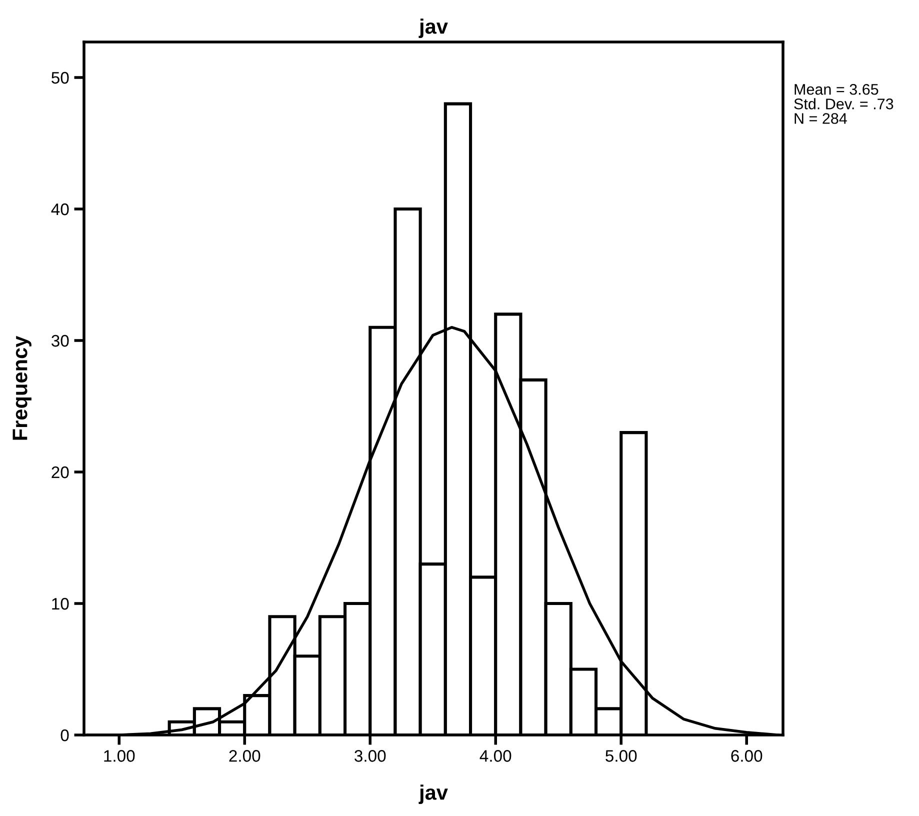 The width and height of the screenshot is (919, 816). What do you see at coordinates (820, 118) in the screenshot?
I see `text: N = 284` at bounding box center [820, 118].